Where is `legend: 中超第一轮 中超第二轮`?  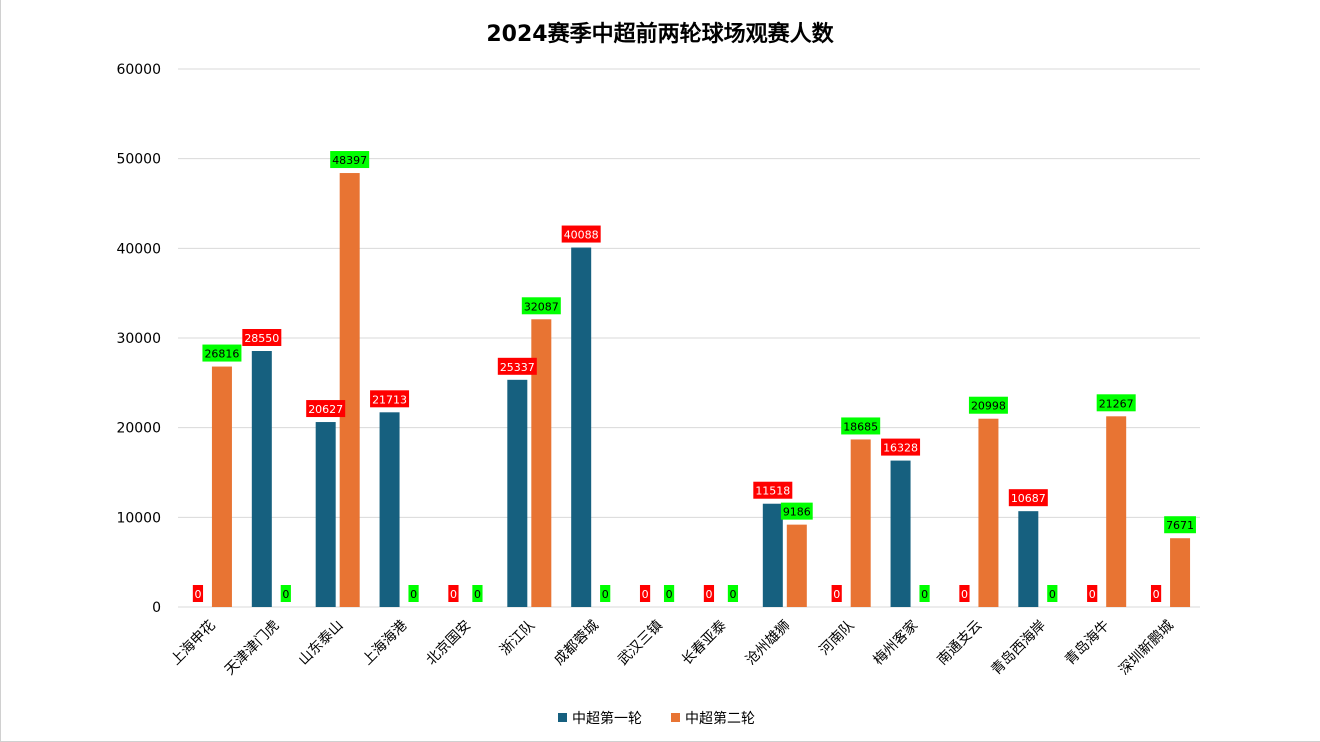 legend: 中超第一轮 中超第二轮 is located at coordinates (656, 718).